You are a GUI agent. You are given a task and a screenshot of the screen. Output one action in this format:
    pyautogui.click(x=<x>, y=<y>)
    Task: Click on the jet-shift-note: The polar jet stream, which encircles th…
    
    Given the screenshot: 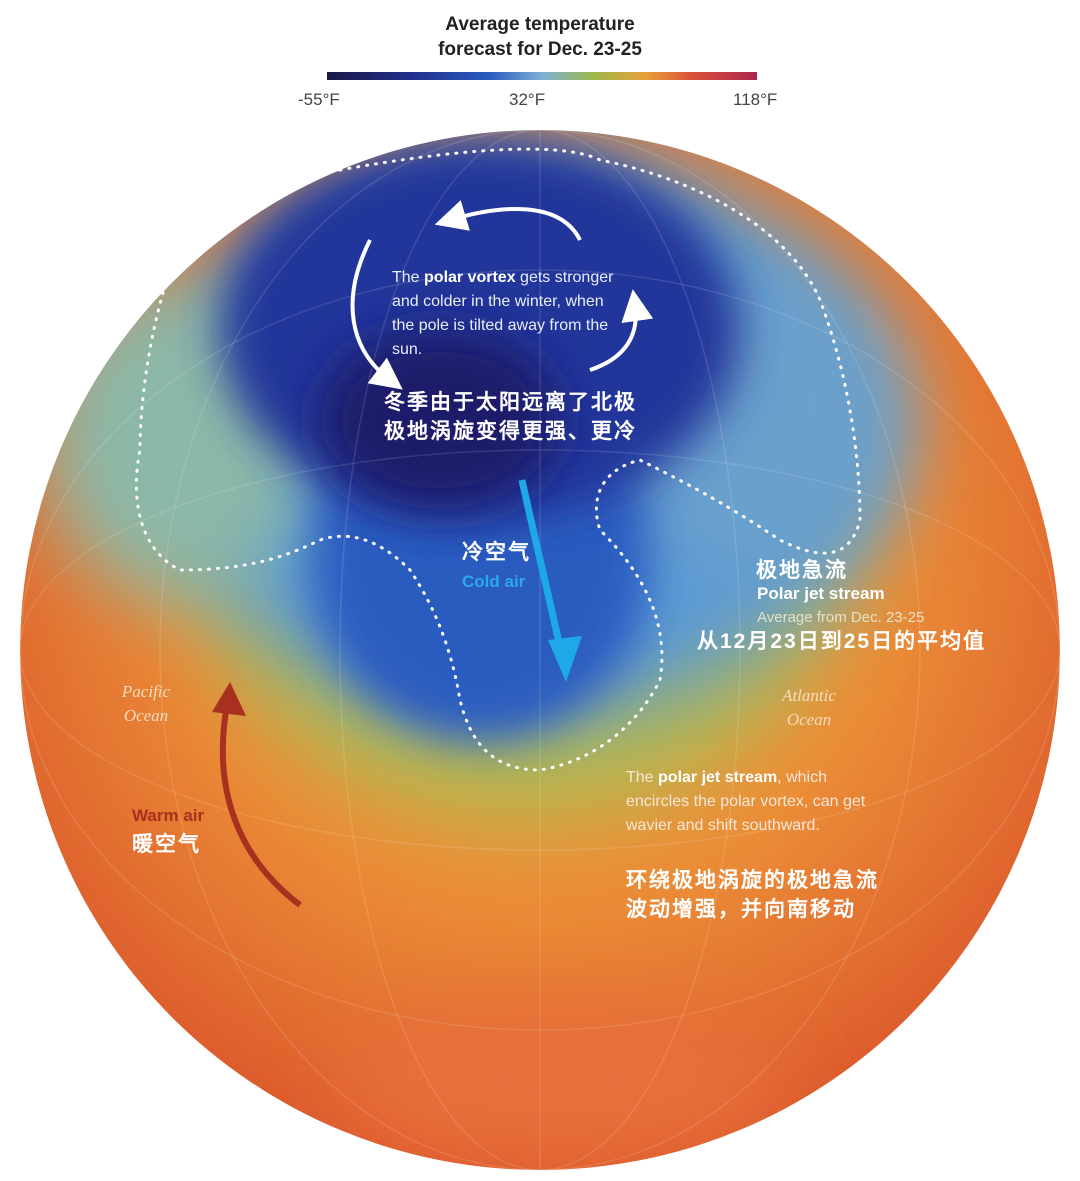 What is the action you would take?
    pyautogui.click(x=746, y=801)
    